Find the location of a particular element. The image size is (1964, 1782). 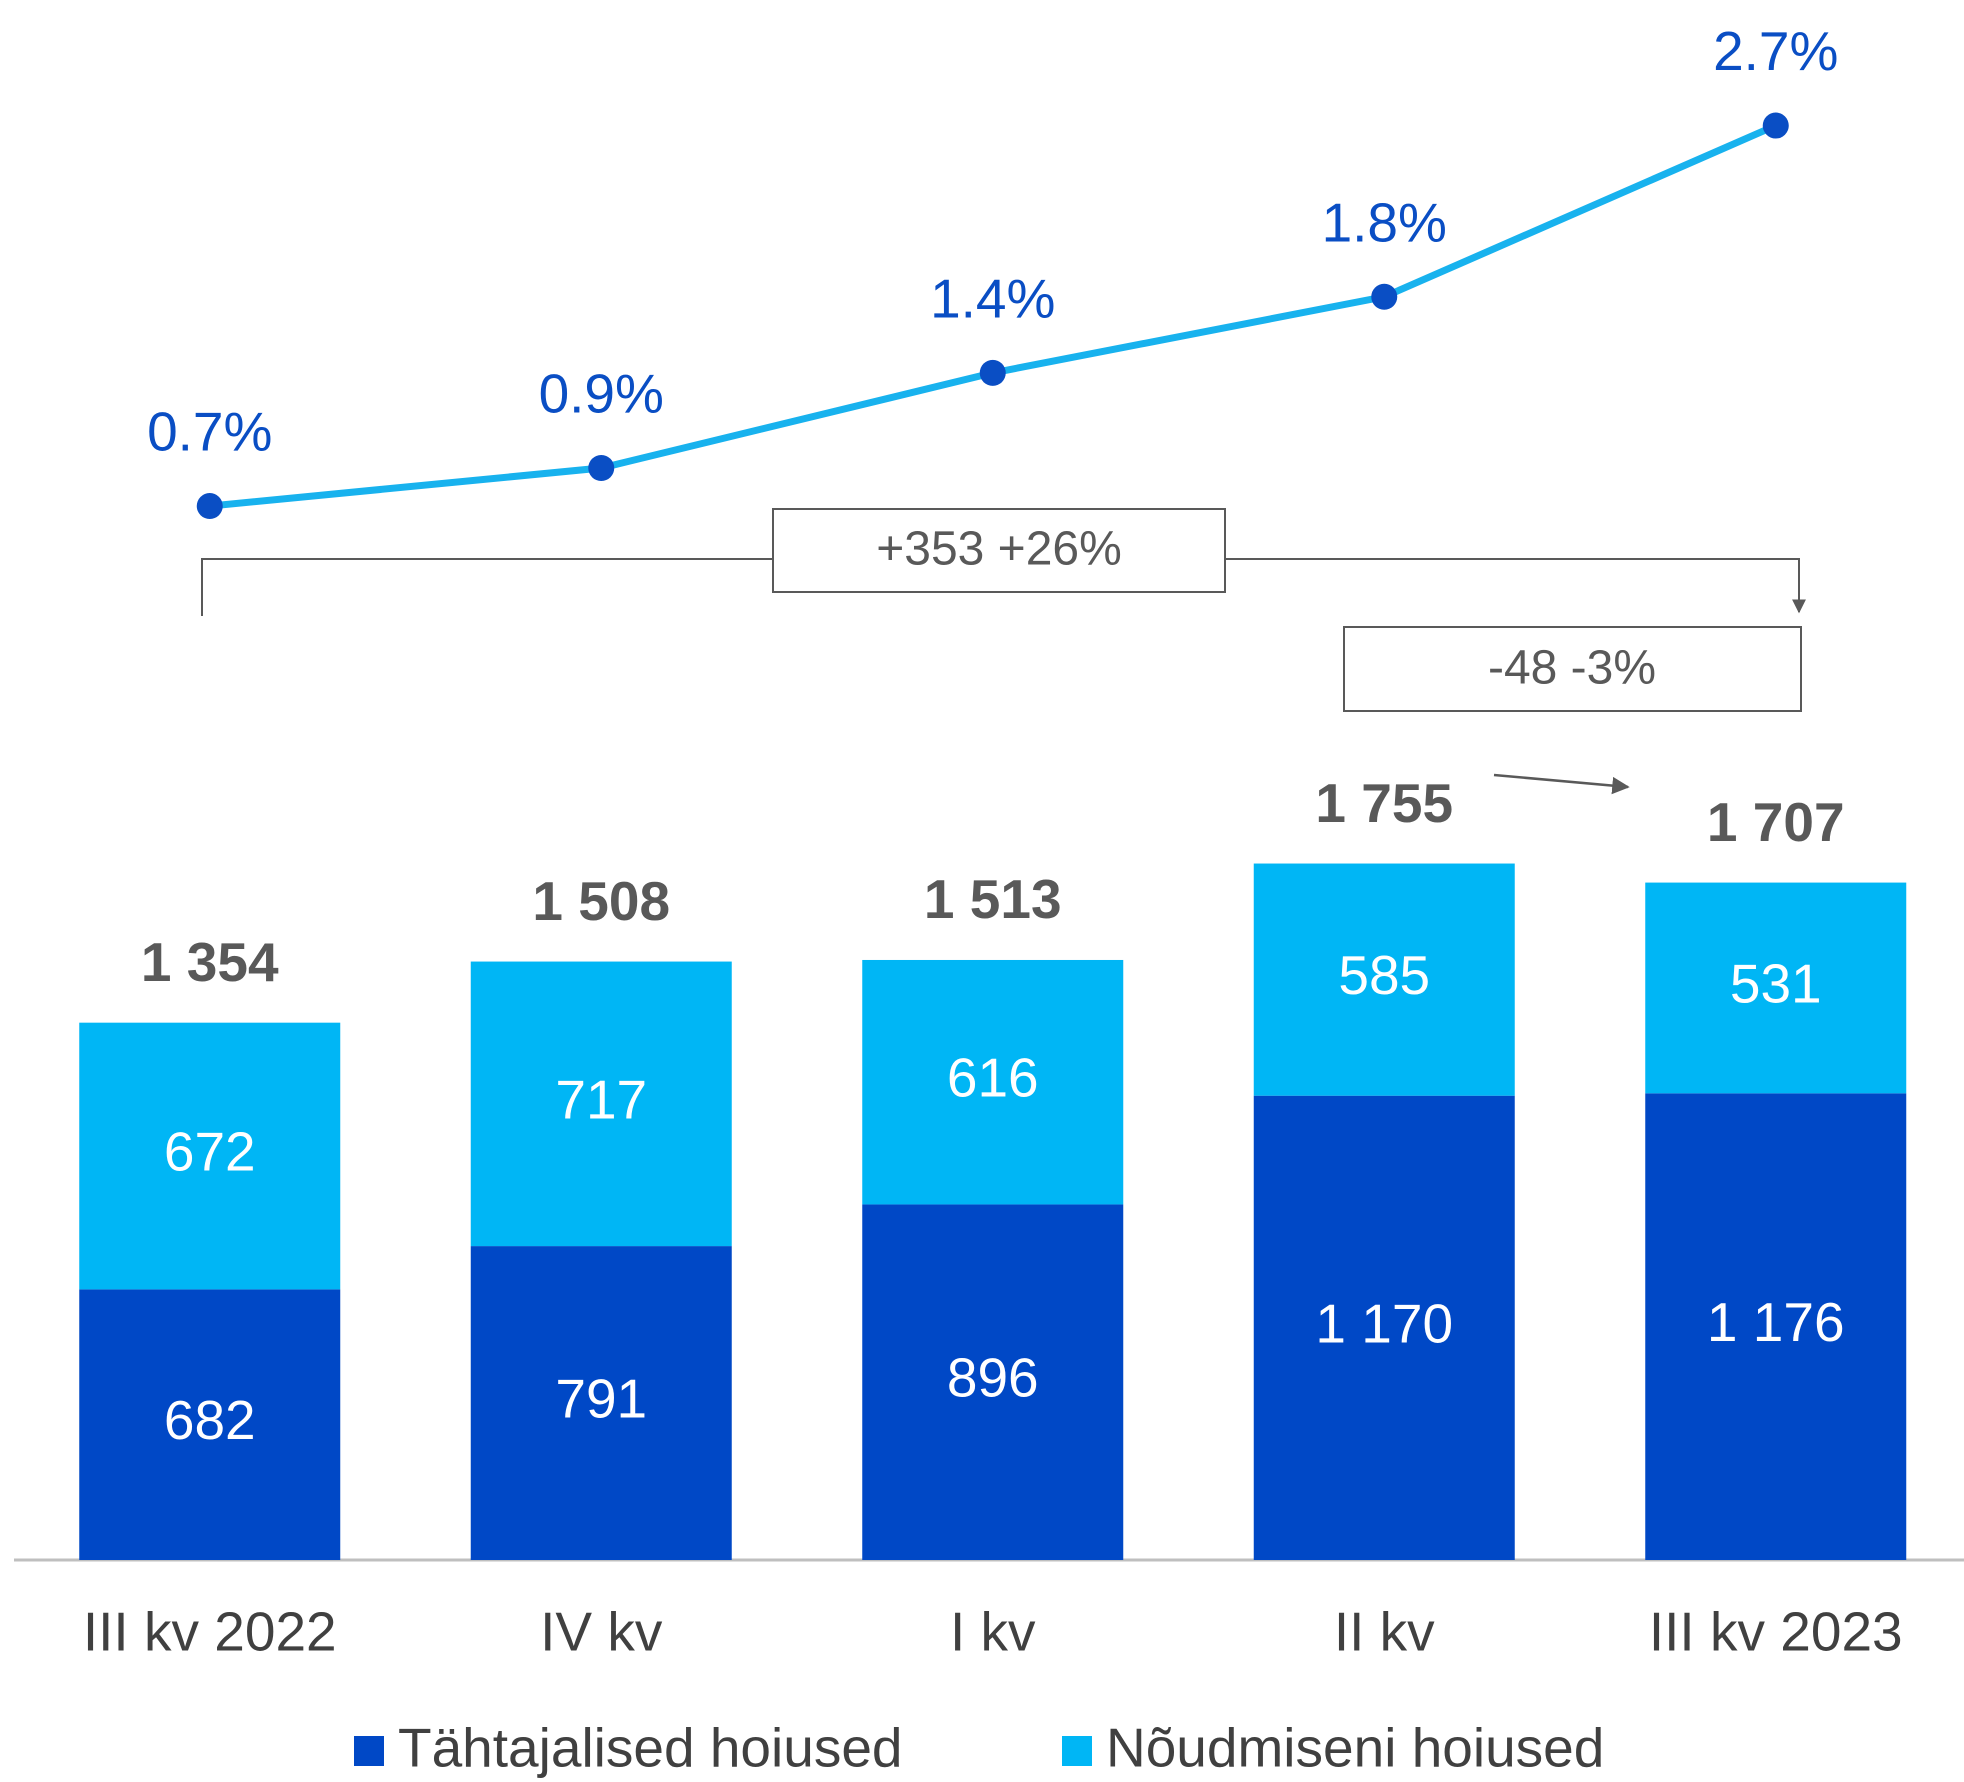

x-tick-label: IV kv is located at coordinates (601, 1632).